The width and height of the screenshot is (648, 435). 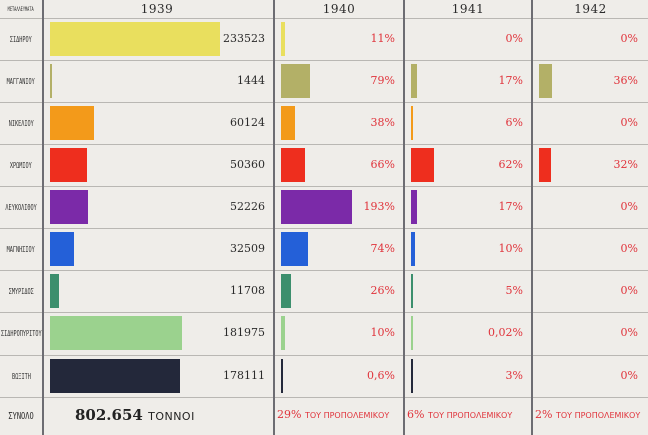 I want to click on row-label-text: ΣΙΔΗΡΟΥ, so click(x=21, y=39).